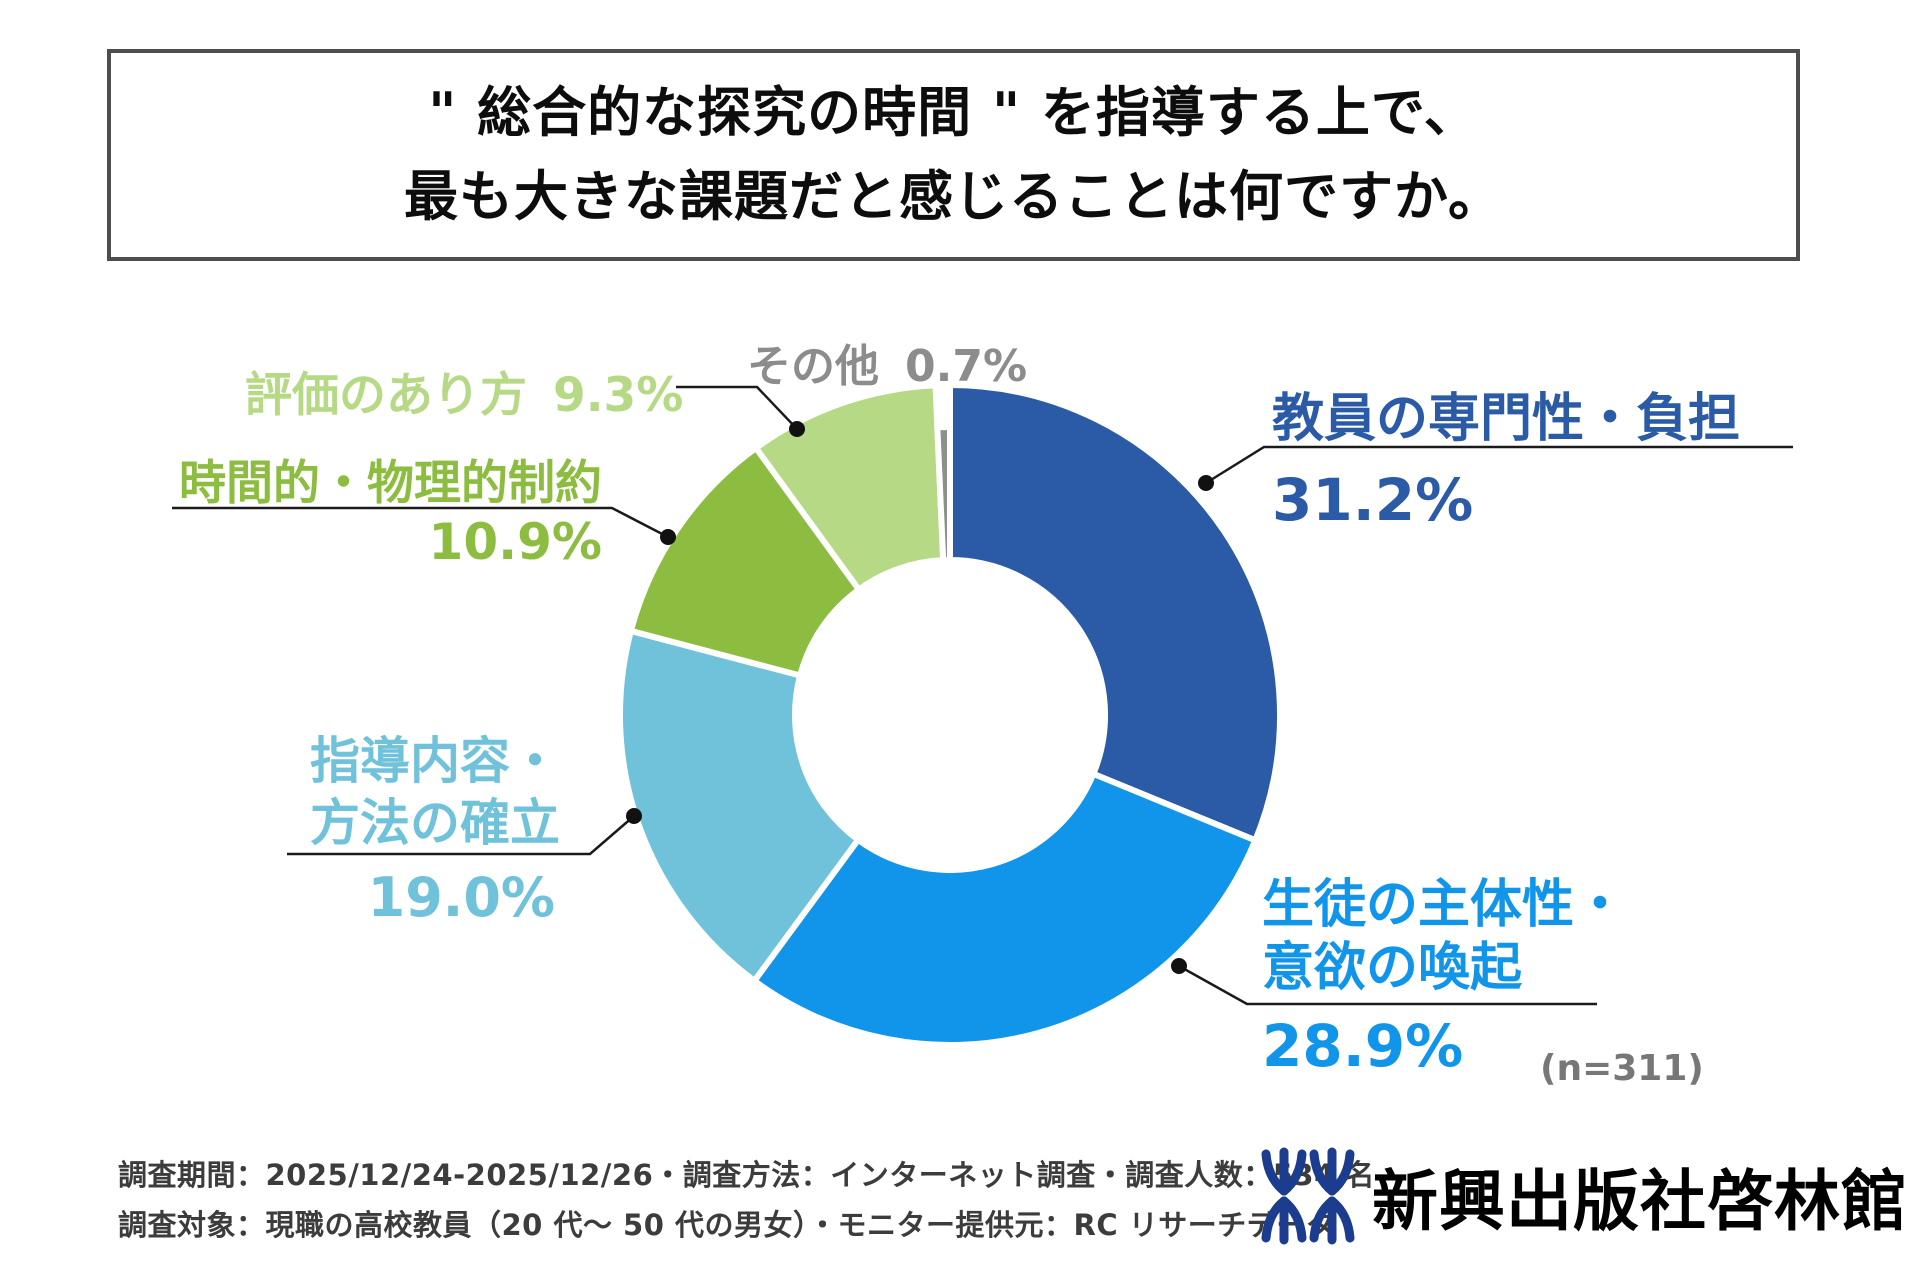 The height and width of the screenshot is (1280, 1920). What do you see at coordinates (1444, 905) in the screenshot?
I see `label-student-motivation-line1: 生徒の主体性・` at bounding box center [1444, 905].